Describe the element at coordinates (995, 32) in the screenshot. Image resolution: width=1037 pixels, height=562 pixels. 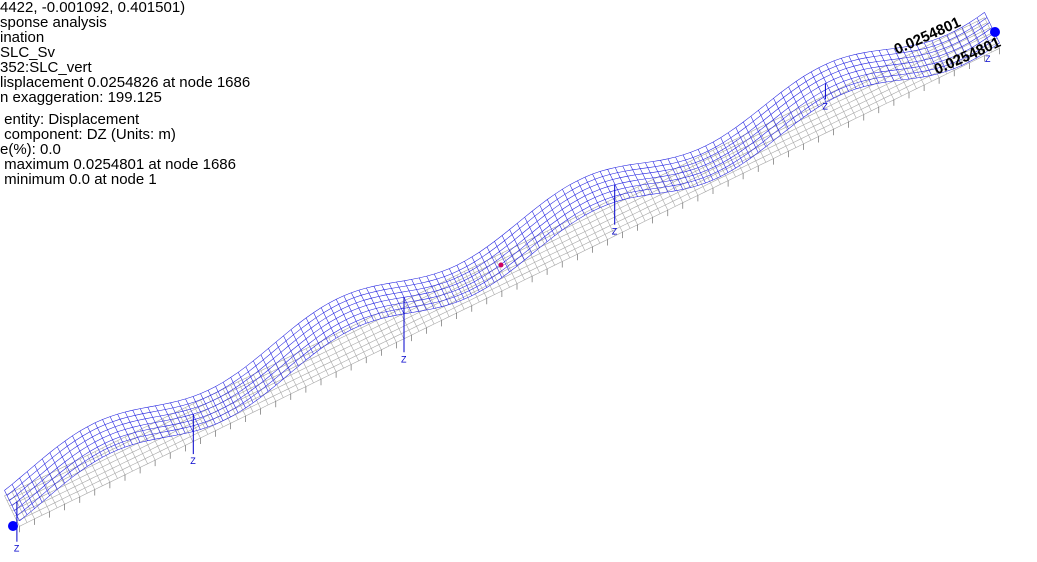
I see `end-node-marker` at that location.